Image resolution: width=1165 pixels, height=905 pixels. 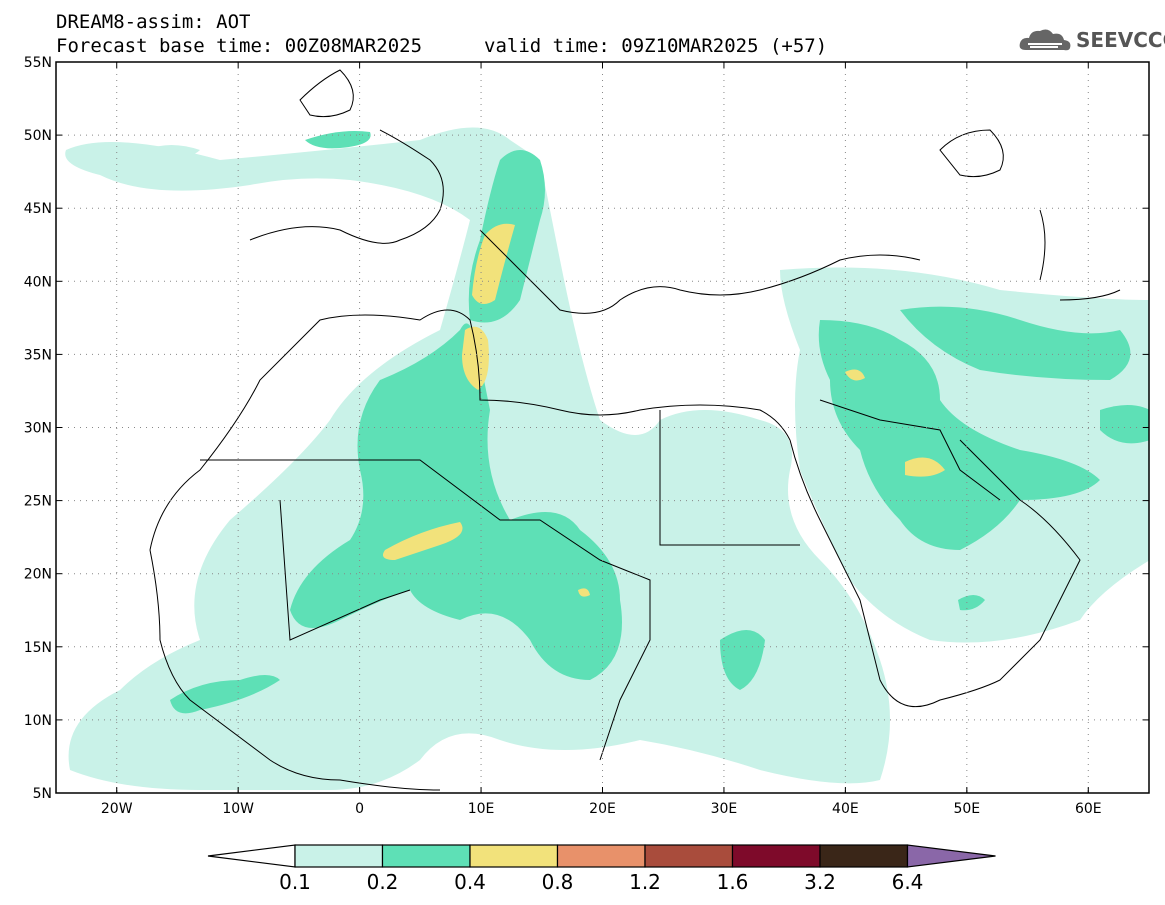 I want to click on lon-label: 50E, so click(x=966, y=809).